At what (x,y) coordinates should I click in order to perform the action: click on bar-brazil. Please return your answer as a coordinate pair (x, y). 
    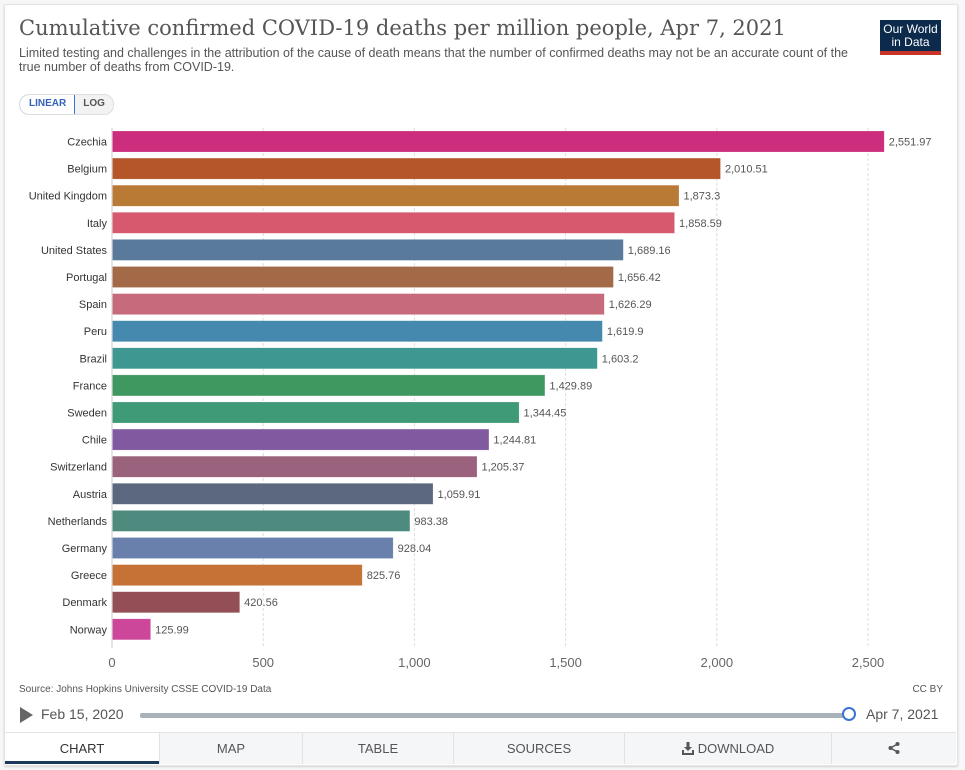
    Looking at the image, I should click on (355, 358).